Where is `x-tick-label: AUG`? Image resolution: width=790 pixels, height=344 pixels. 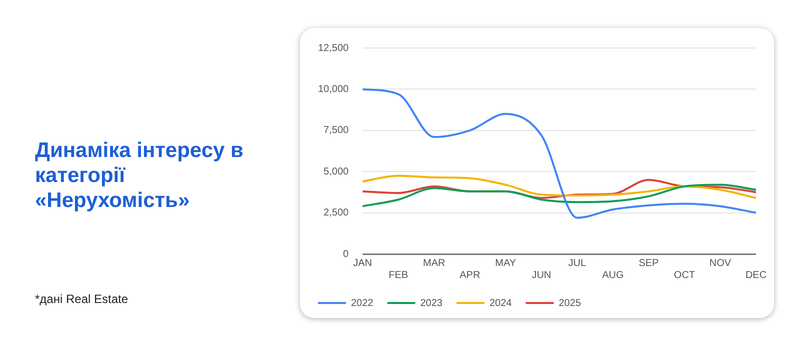
x-tick-label: AUG is located at coordinates (613, 275).